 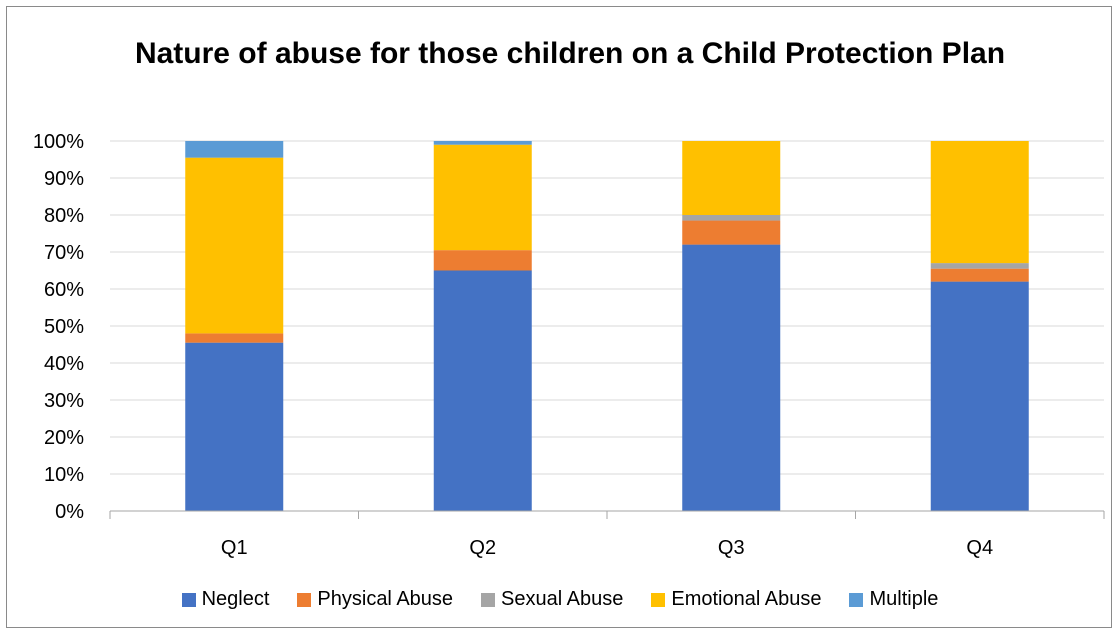 I want to click on y-tick-label: 40%, so click(x=64, y=364).